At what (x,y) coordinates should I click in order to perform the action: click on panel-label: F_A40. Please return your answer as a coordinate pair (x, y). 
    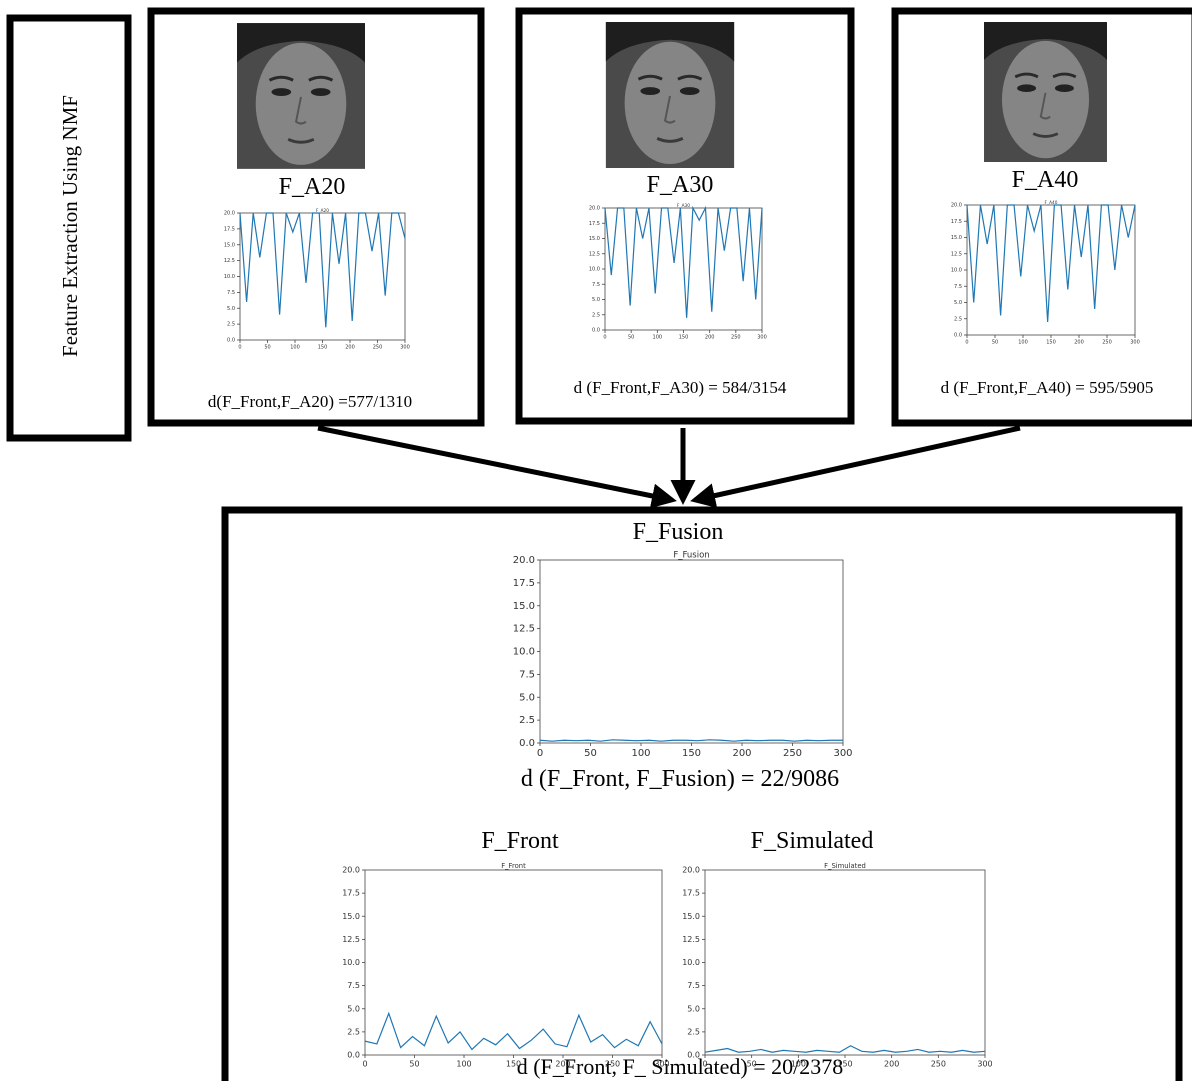
    Looking at the image, I should click on (1045, 180).